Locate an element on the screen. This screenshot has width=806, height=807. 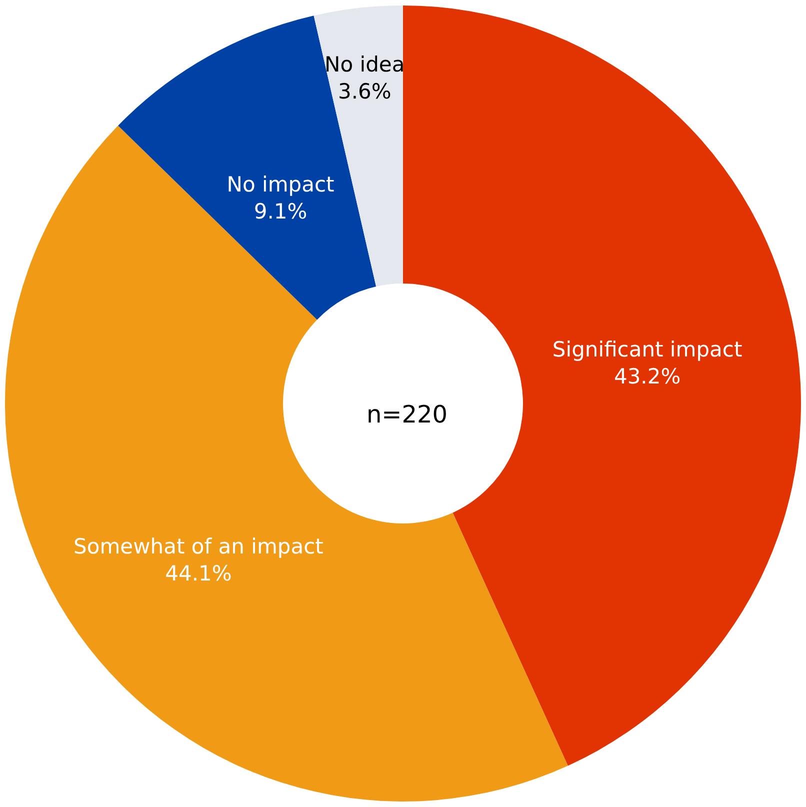
data-label: 43.2% is located at coordinates (647, 376).